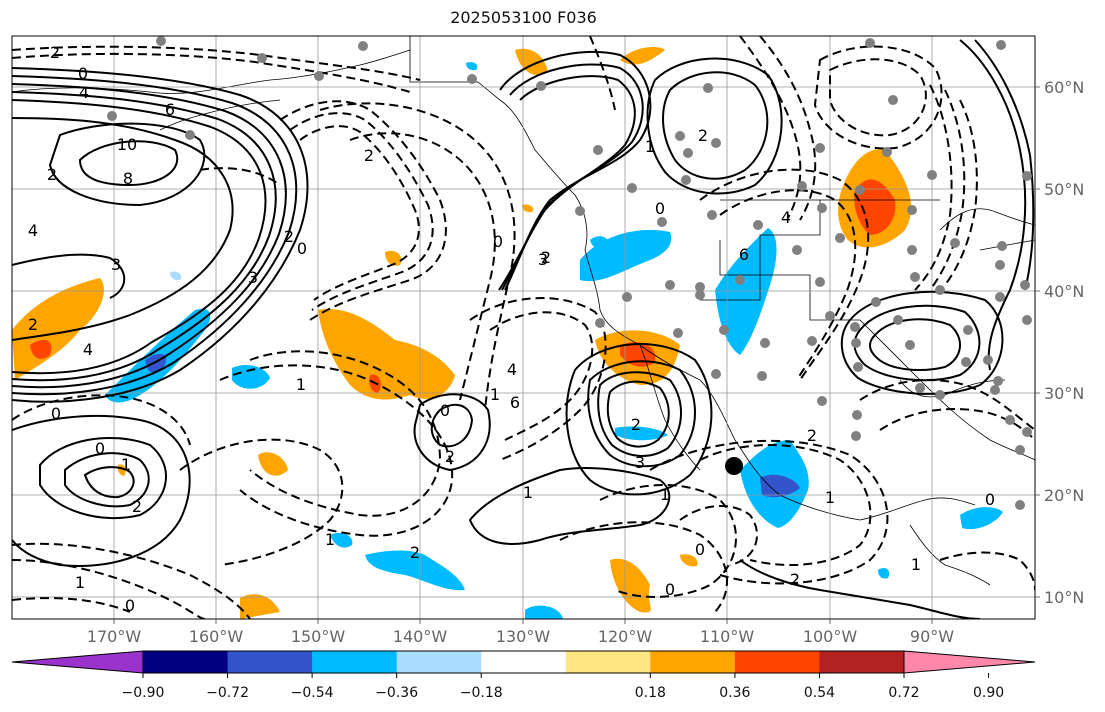 Image resolution: width=1105 pixels, height=712 pixels. What do you see at coordinates (318, 636) in the screenshot?
I see `lon-tick-label: 150°W` at bounding box center [318, 636].